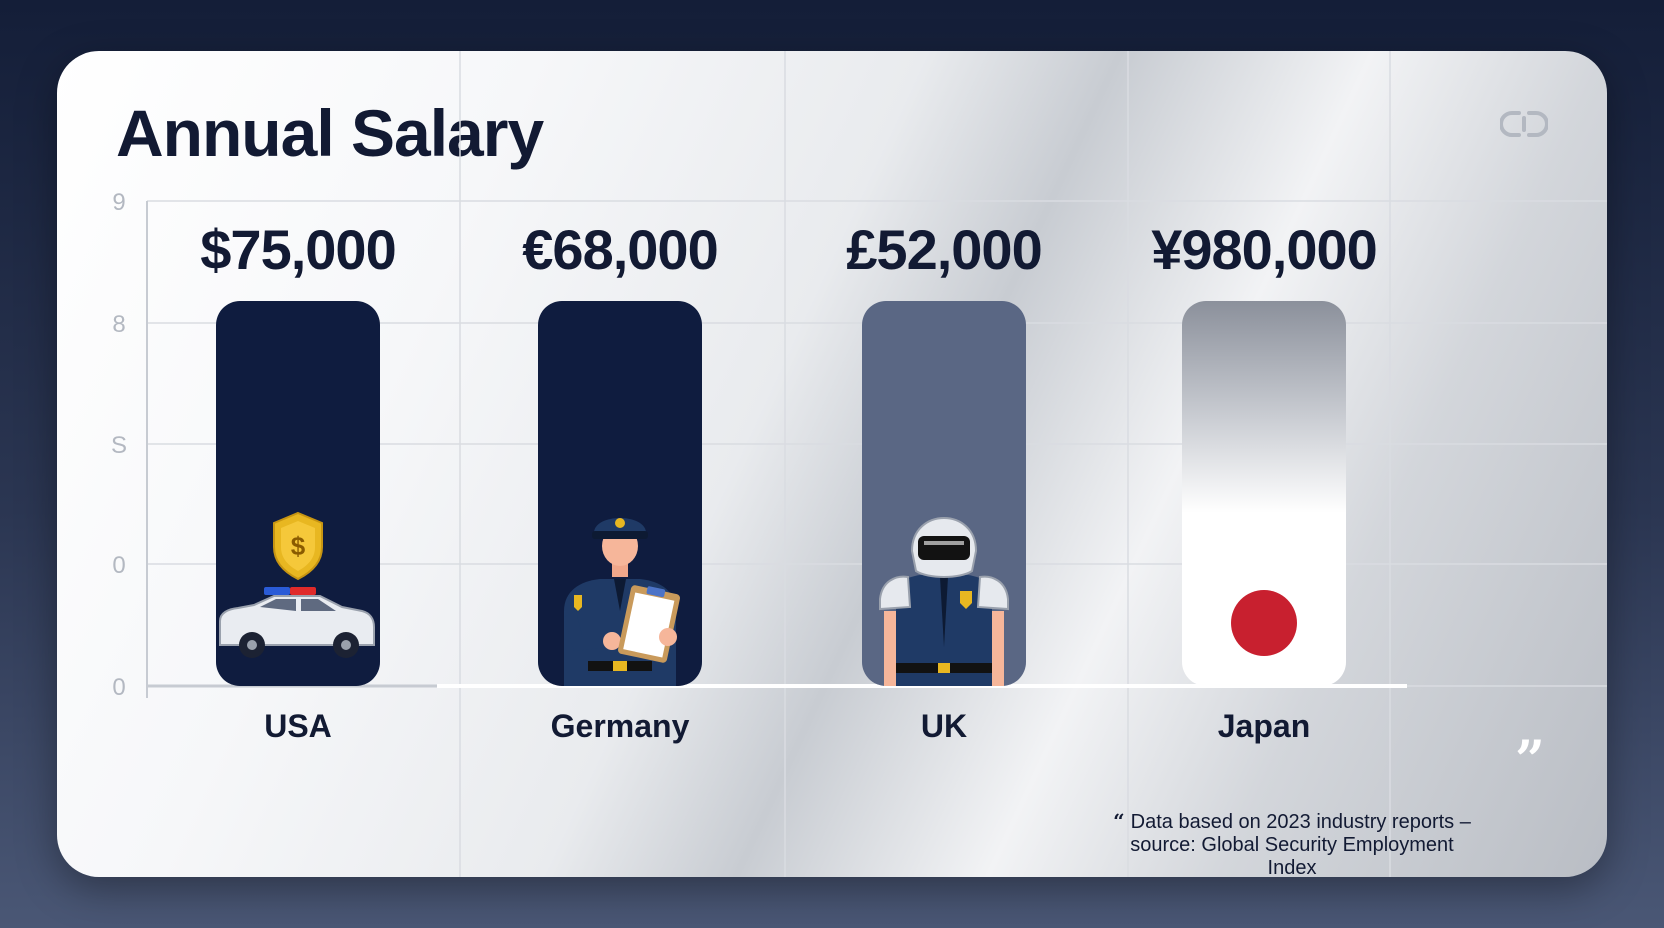 The height and width of the screenshot is (928, 1664). What do you see at coordinates (298, 726) in the screenshot?
I see `category-label: USA` at bounding box center [298, 726].